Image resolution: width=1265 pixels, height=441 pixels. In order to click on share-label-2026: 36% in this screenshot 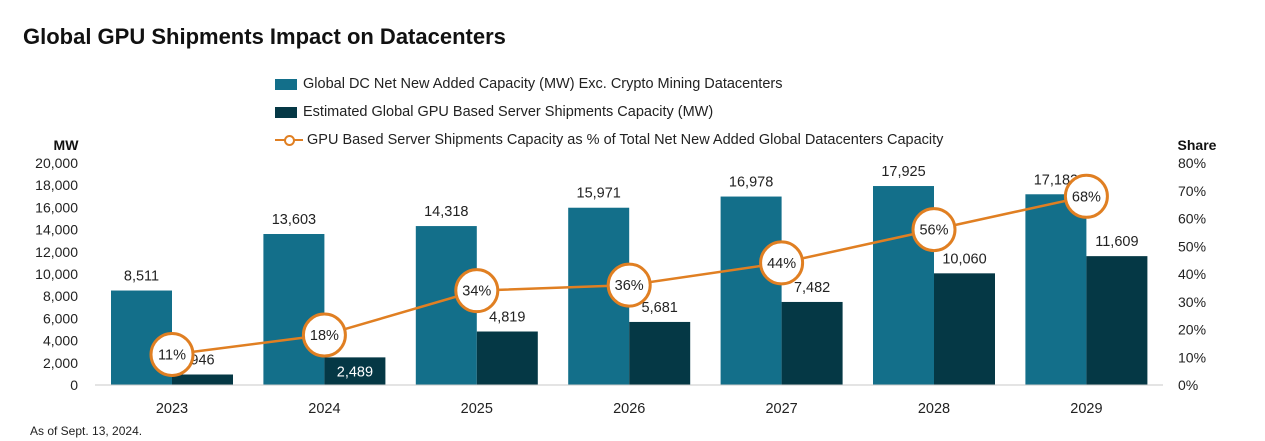, I will do `click(629, 286)`.